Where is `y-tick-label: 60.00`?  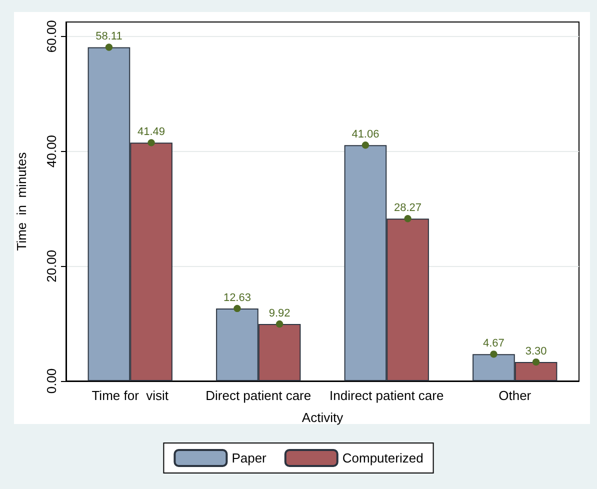
y-tick-label: 60.00 is located at coordinates (51, 36).